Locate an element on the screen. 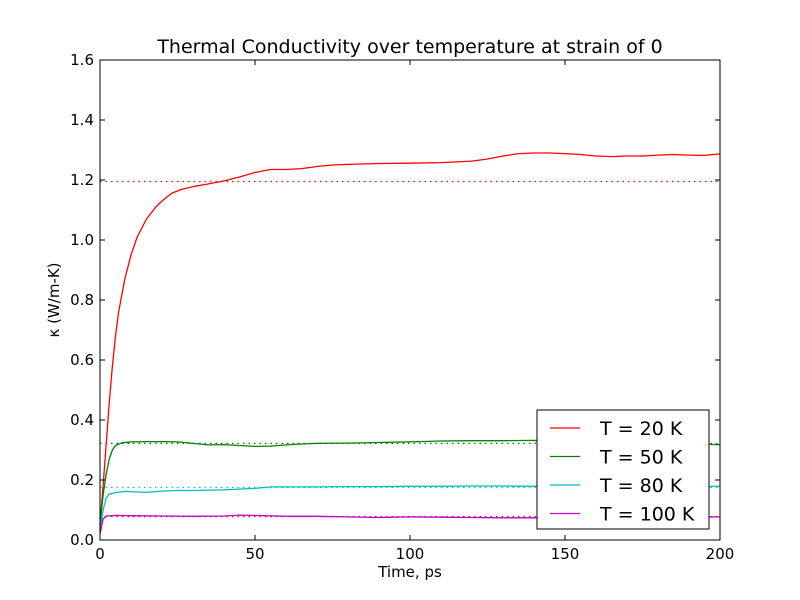 Image resolution: width=800 pixels, height=600 pixels. y-tick-label: 0.0 is located at coordinates (82, 540).